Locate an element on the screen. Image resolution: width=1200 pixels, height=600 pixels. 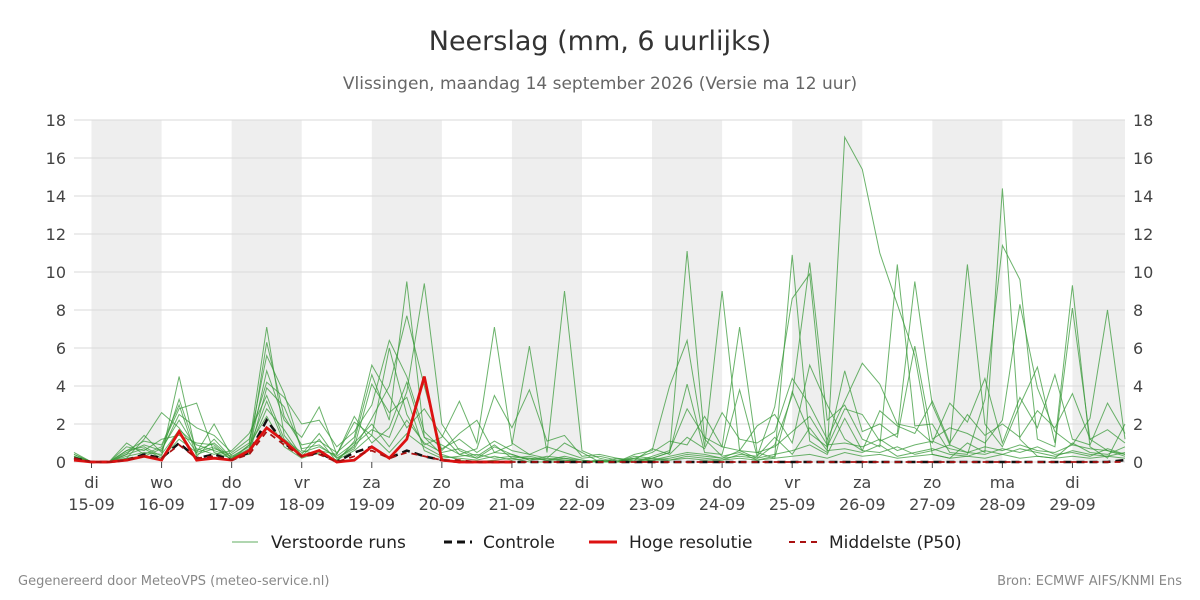
series-median is located at coordinates (599, 446).